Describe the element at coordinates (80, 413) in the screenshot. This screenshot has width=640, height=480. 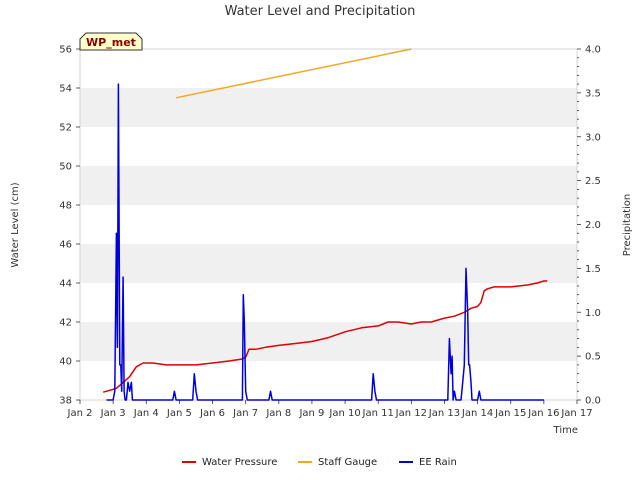
I see `x-tick-label: Jan 2` at that location.